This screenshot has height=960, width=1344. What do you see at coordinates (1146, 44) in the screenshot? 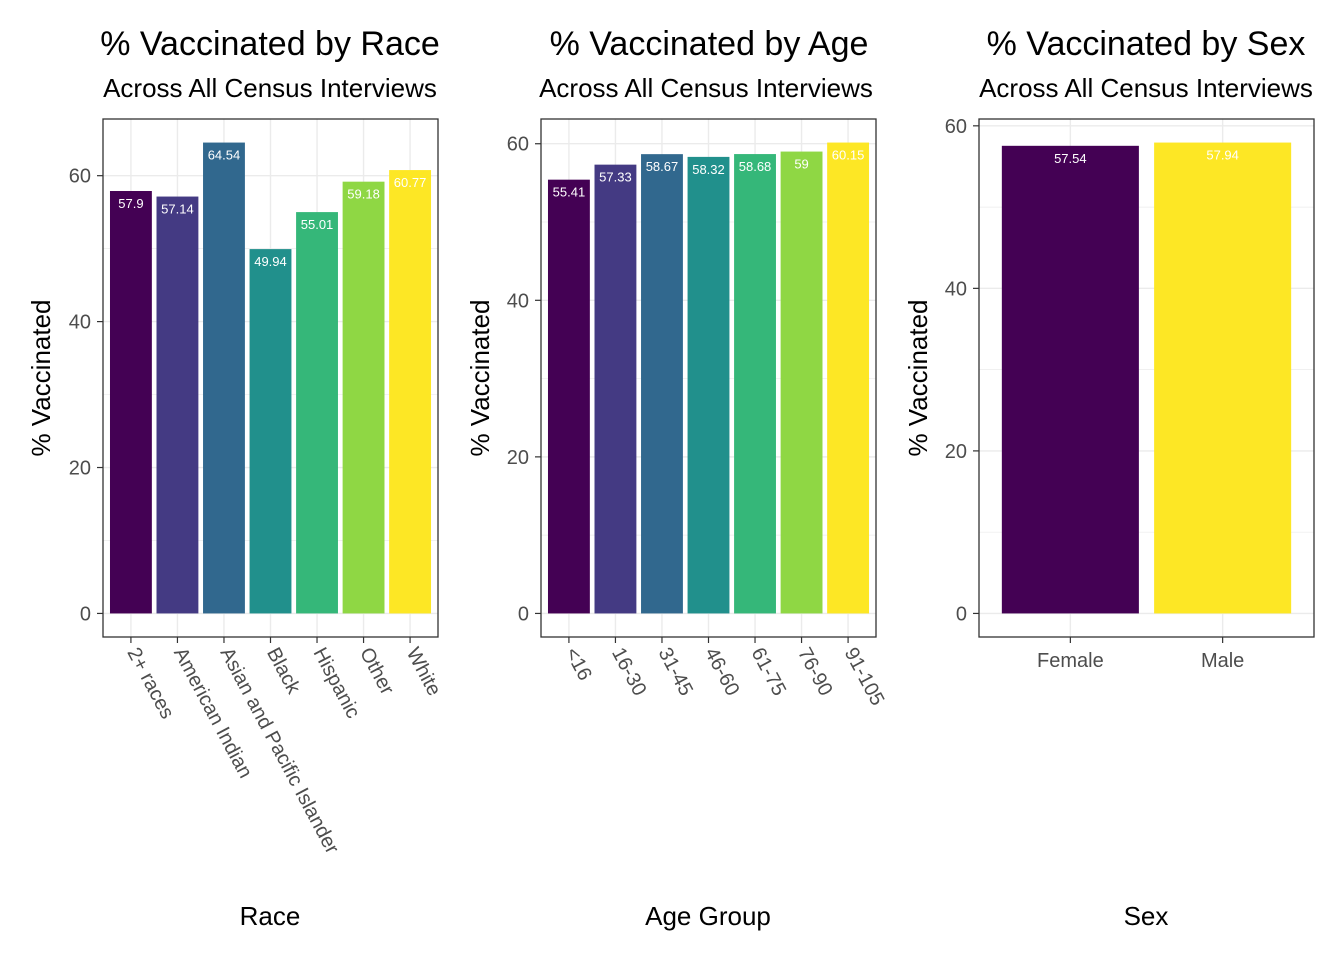
I see `chart-title: % Vaccinated by Sex` at bounding box center [1146, 44].